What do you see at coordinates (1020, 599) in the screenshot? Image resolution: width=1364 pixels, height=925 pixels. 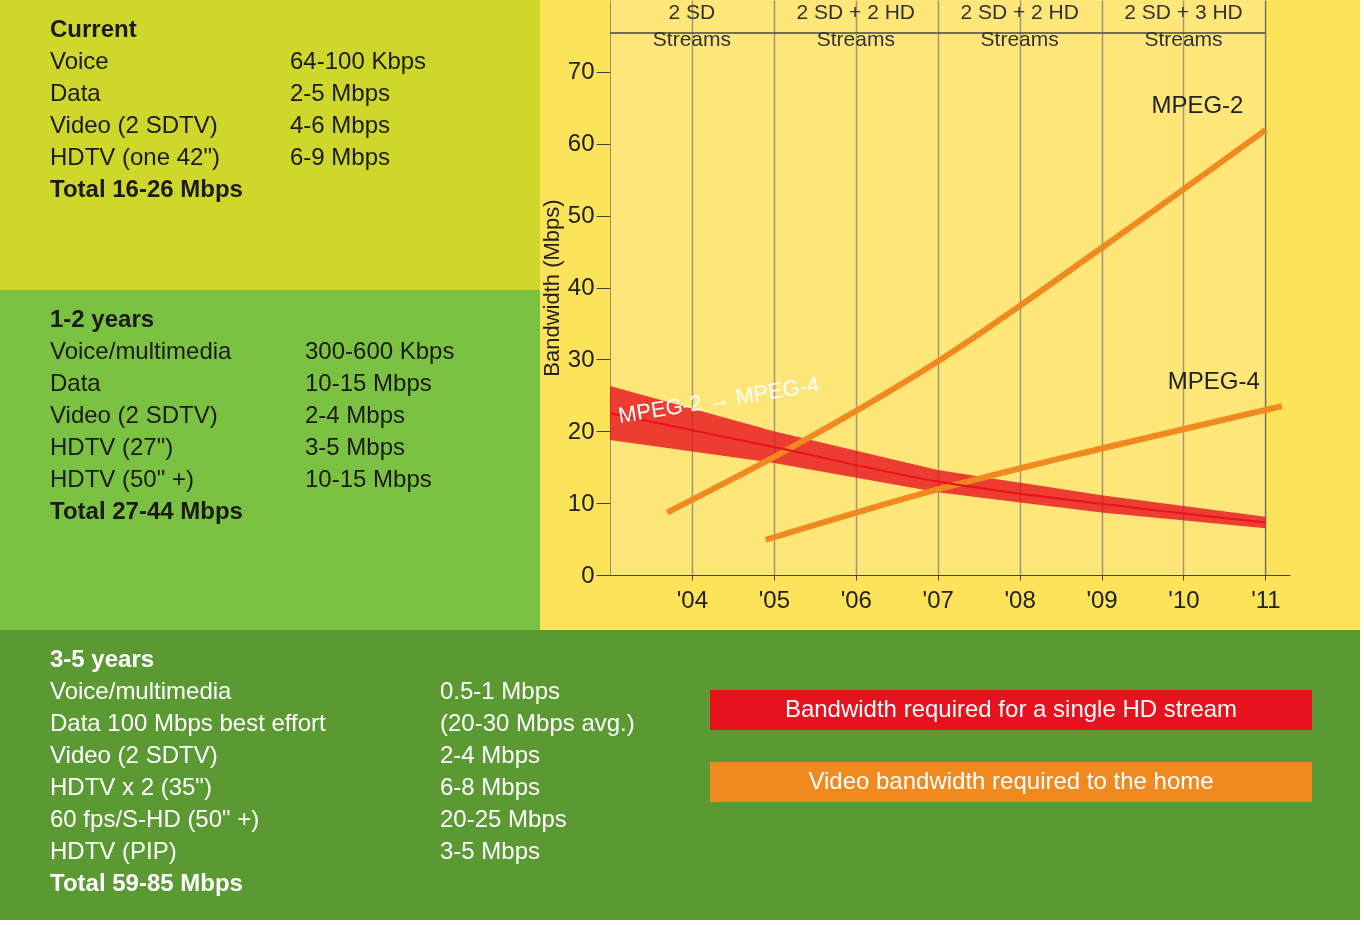 I see `x-tick-label: '08` at bounding box center [1020, 599].